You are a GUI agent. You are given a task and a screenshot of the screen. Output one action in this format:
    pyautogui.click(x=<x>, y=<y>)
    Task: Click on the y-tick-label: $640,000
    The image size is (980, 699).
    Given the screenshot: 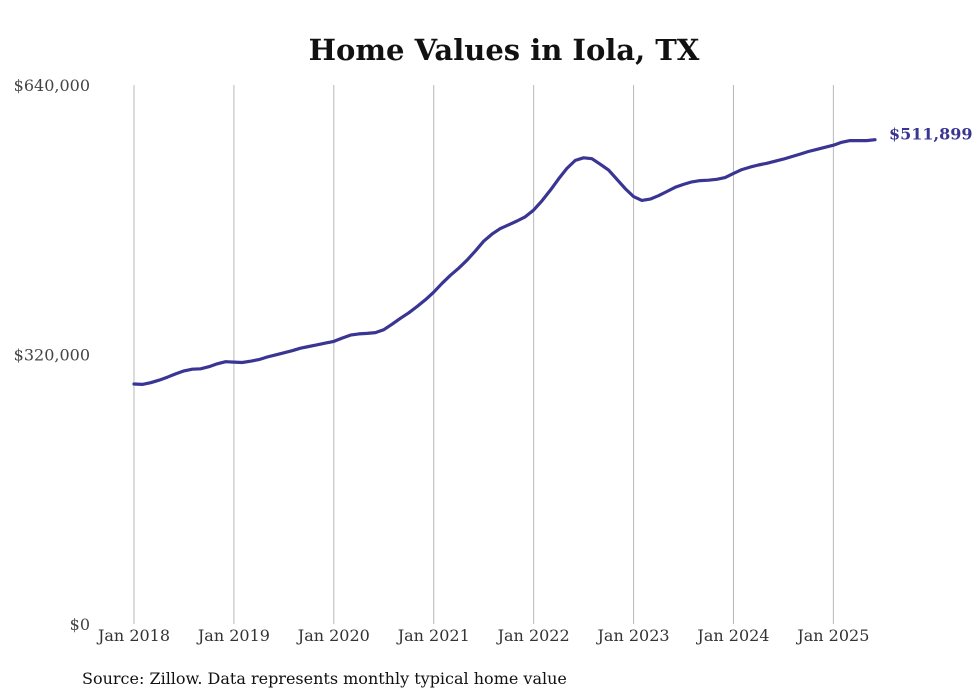 What is the action you would take?
    pyautogui.click(x=52, y=85)
    